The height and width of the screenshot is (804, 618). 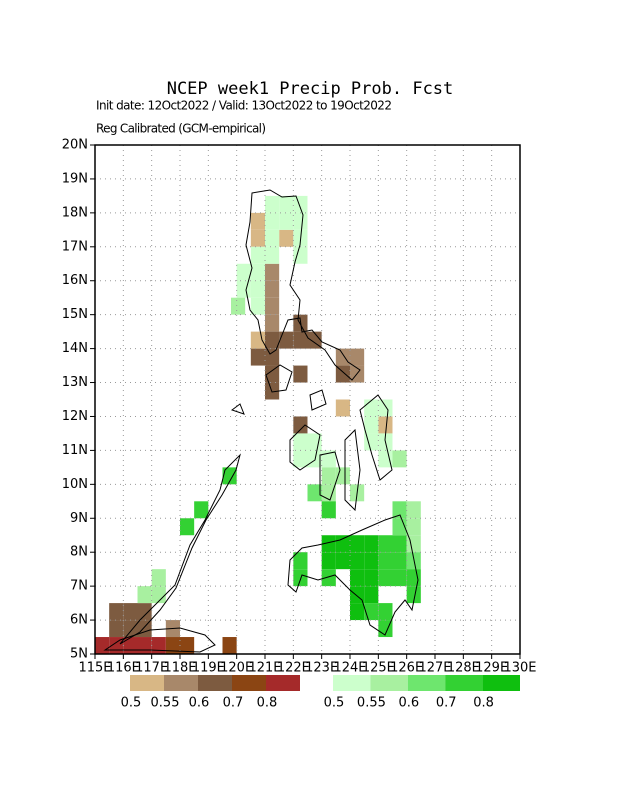 What do you see at coordinates (181, 129) in the screenshot?
I see `subtitle: Reg Calibrated (GCM-empirical)` at bounding box center [181, 129].